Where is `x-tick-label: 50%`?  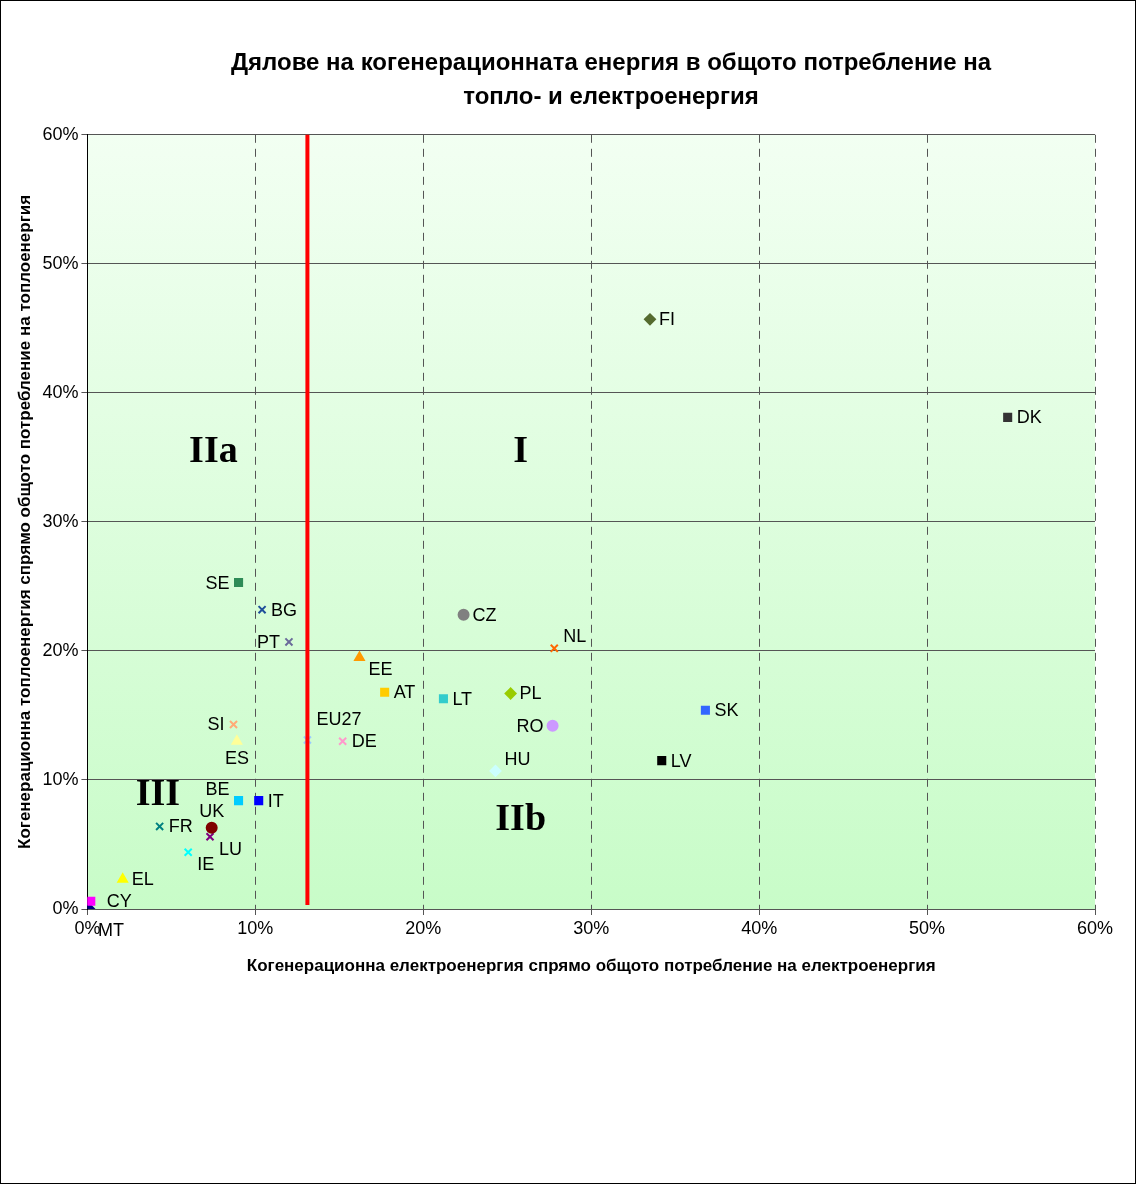
x-tick-label: 50% is located at coordinates (927, 927).